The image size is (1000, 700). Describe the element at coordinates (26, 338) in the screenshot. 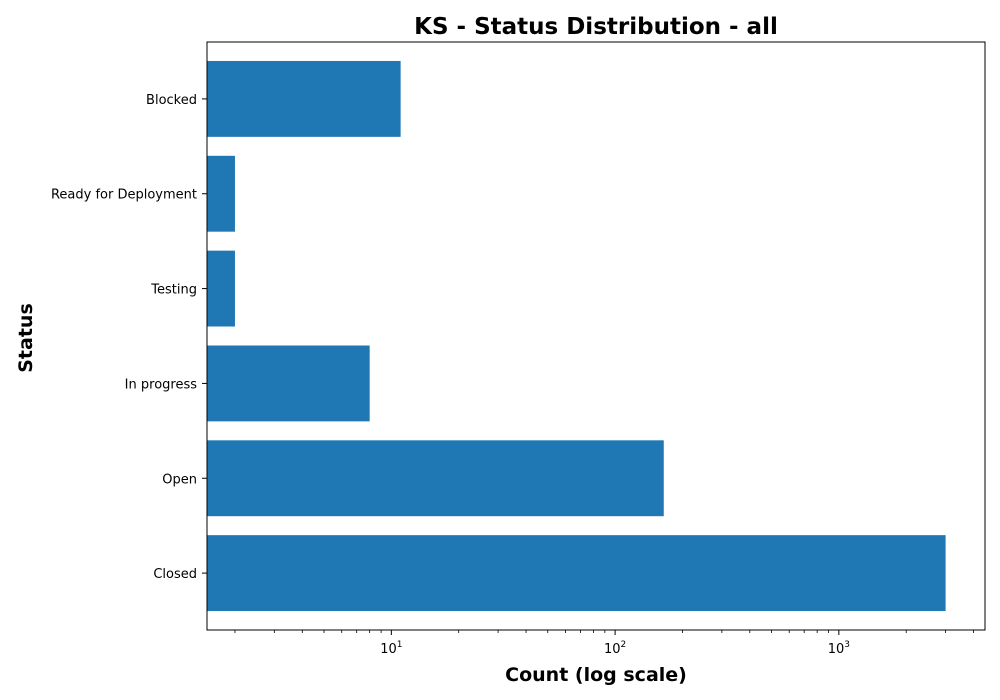

I see `y-axis-label: Status` at that location.